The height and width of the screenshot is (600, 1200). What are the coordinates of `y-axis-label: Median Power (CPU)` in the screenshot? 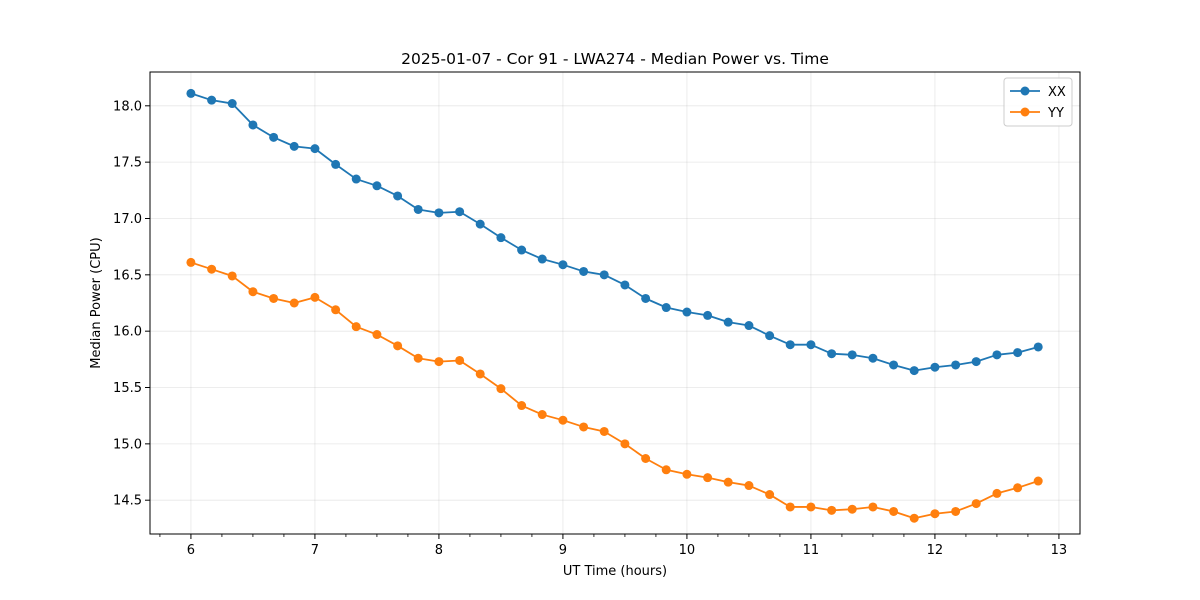 It's located at (96, 302).